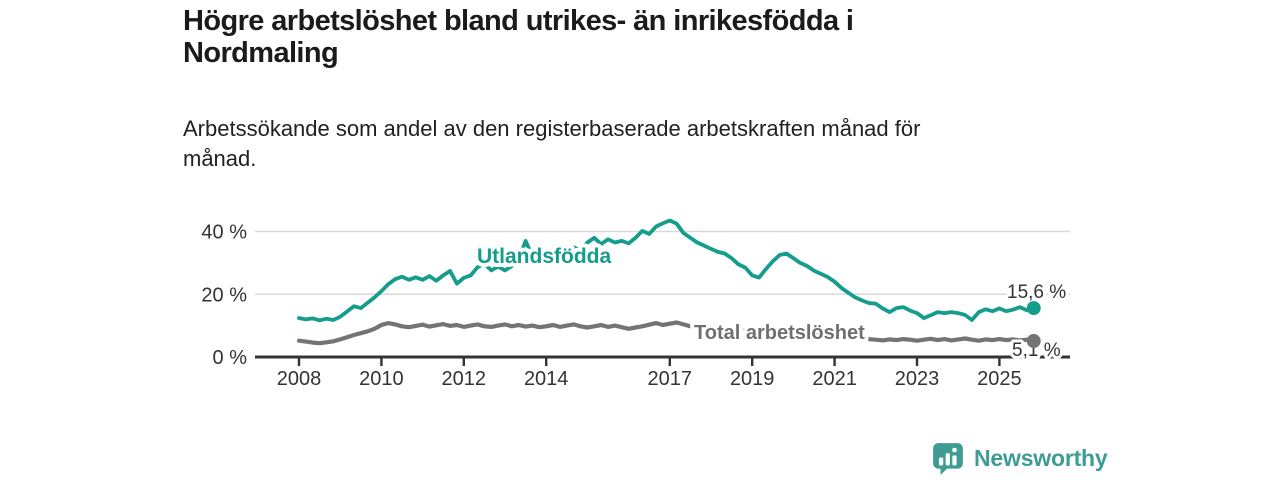 Image resolution: width=1280 pixels, height=480 pixels. I want to click on x-tick-label: 2014, so click(546, 379).